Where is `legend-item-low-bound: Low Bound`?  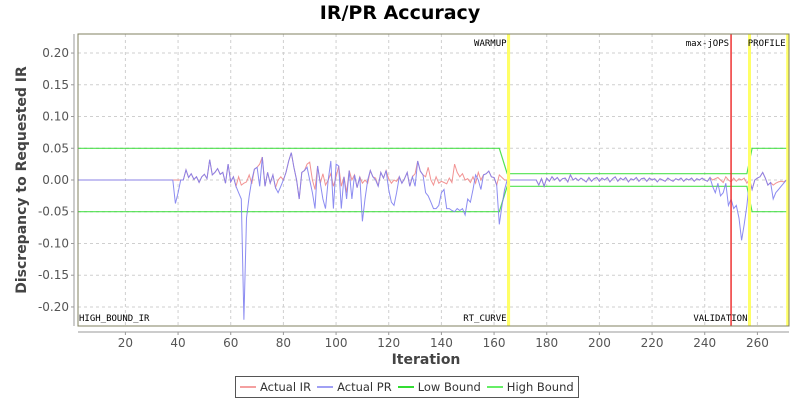 legend-item-low-bound: Low Bound is located at coordinates (439, 387).